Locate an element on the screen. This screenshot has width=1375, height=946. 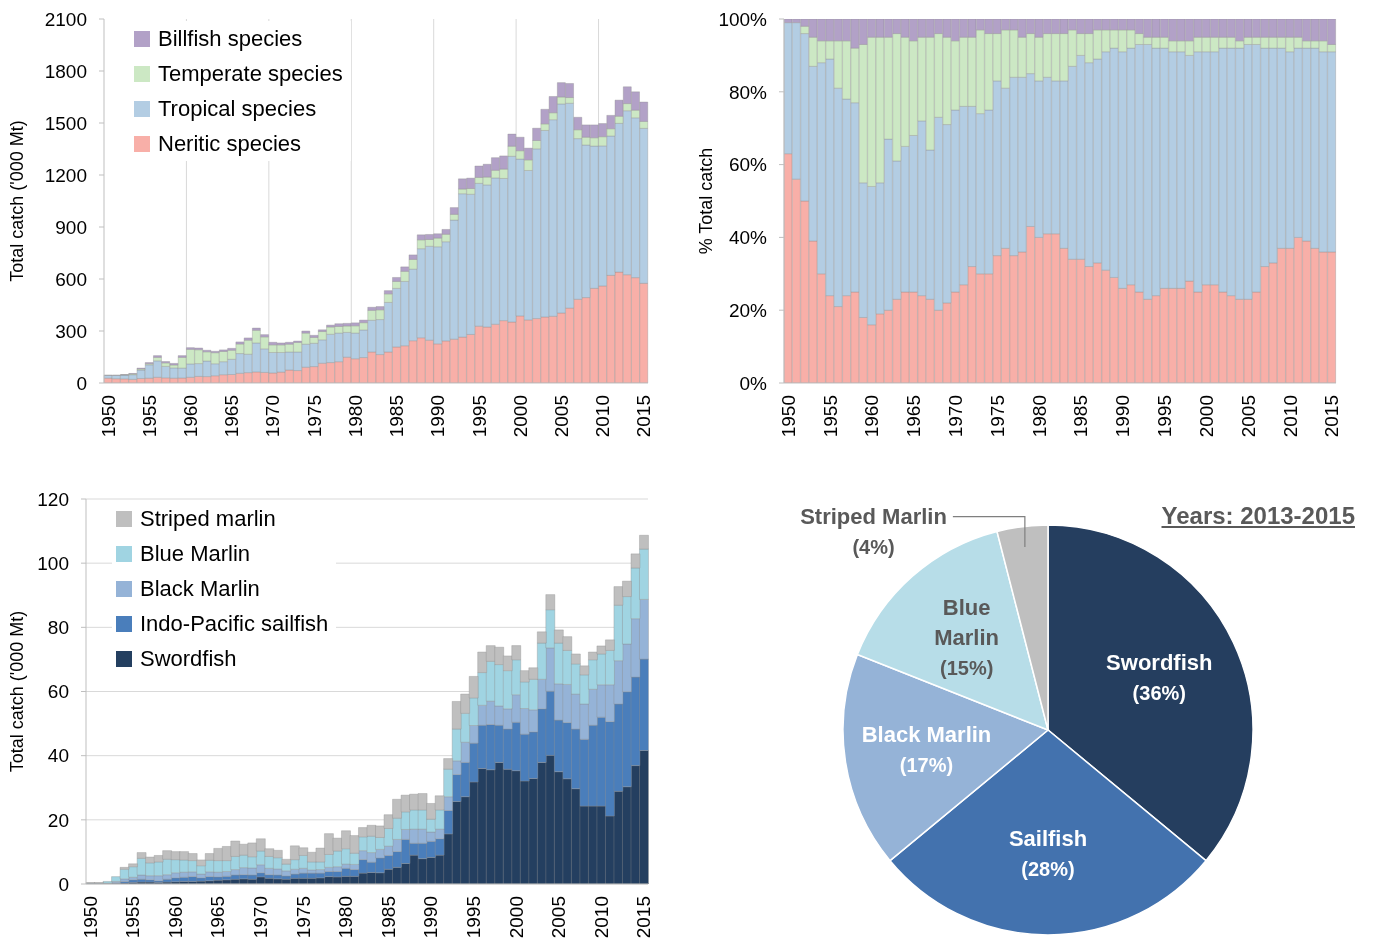
y-tick-label: 300 is located at coordinates (71, 331).